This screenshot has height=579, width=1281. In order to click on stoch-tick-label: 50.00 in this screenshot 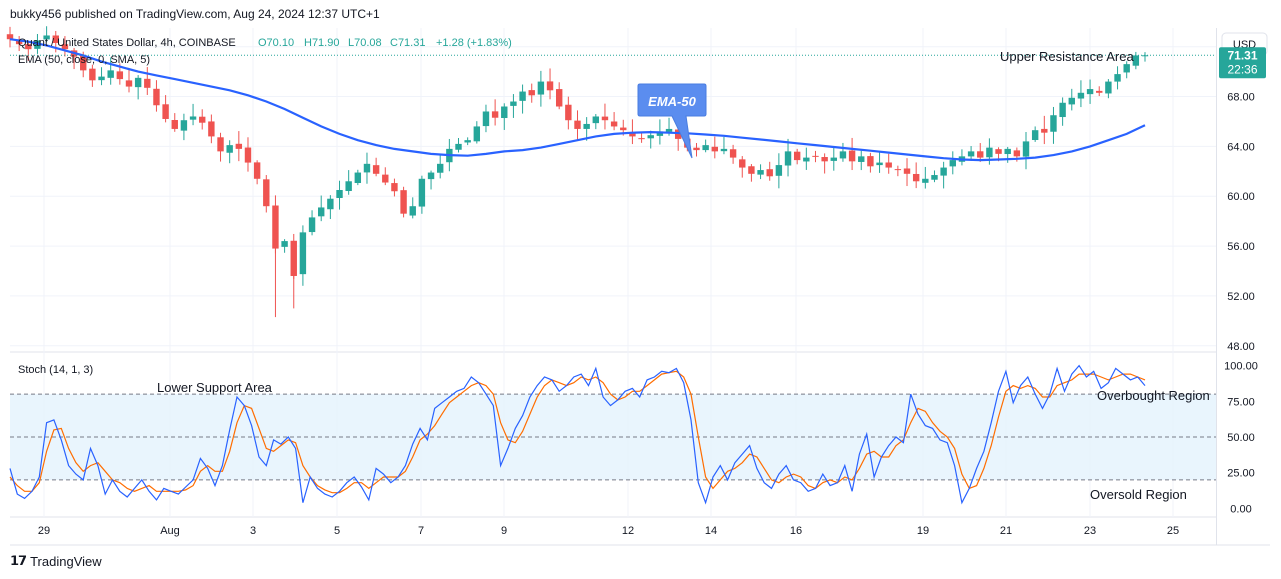, I will do `click(1241, 438)`.